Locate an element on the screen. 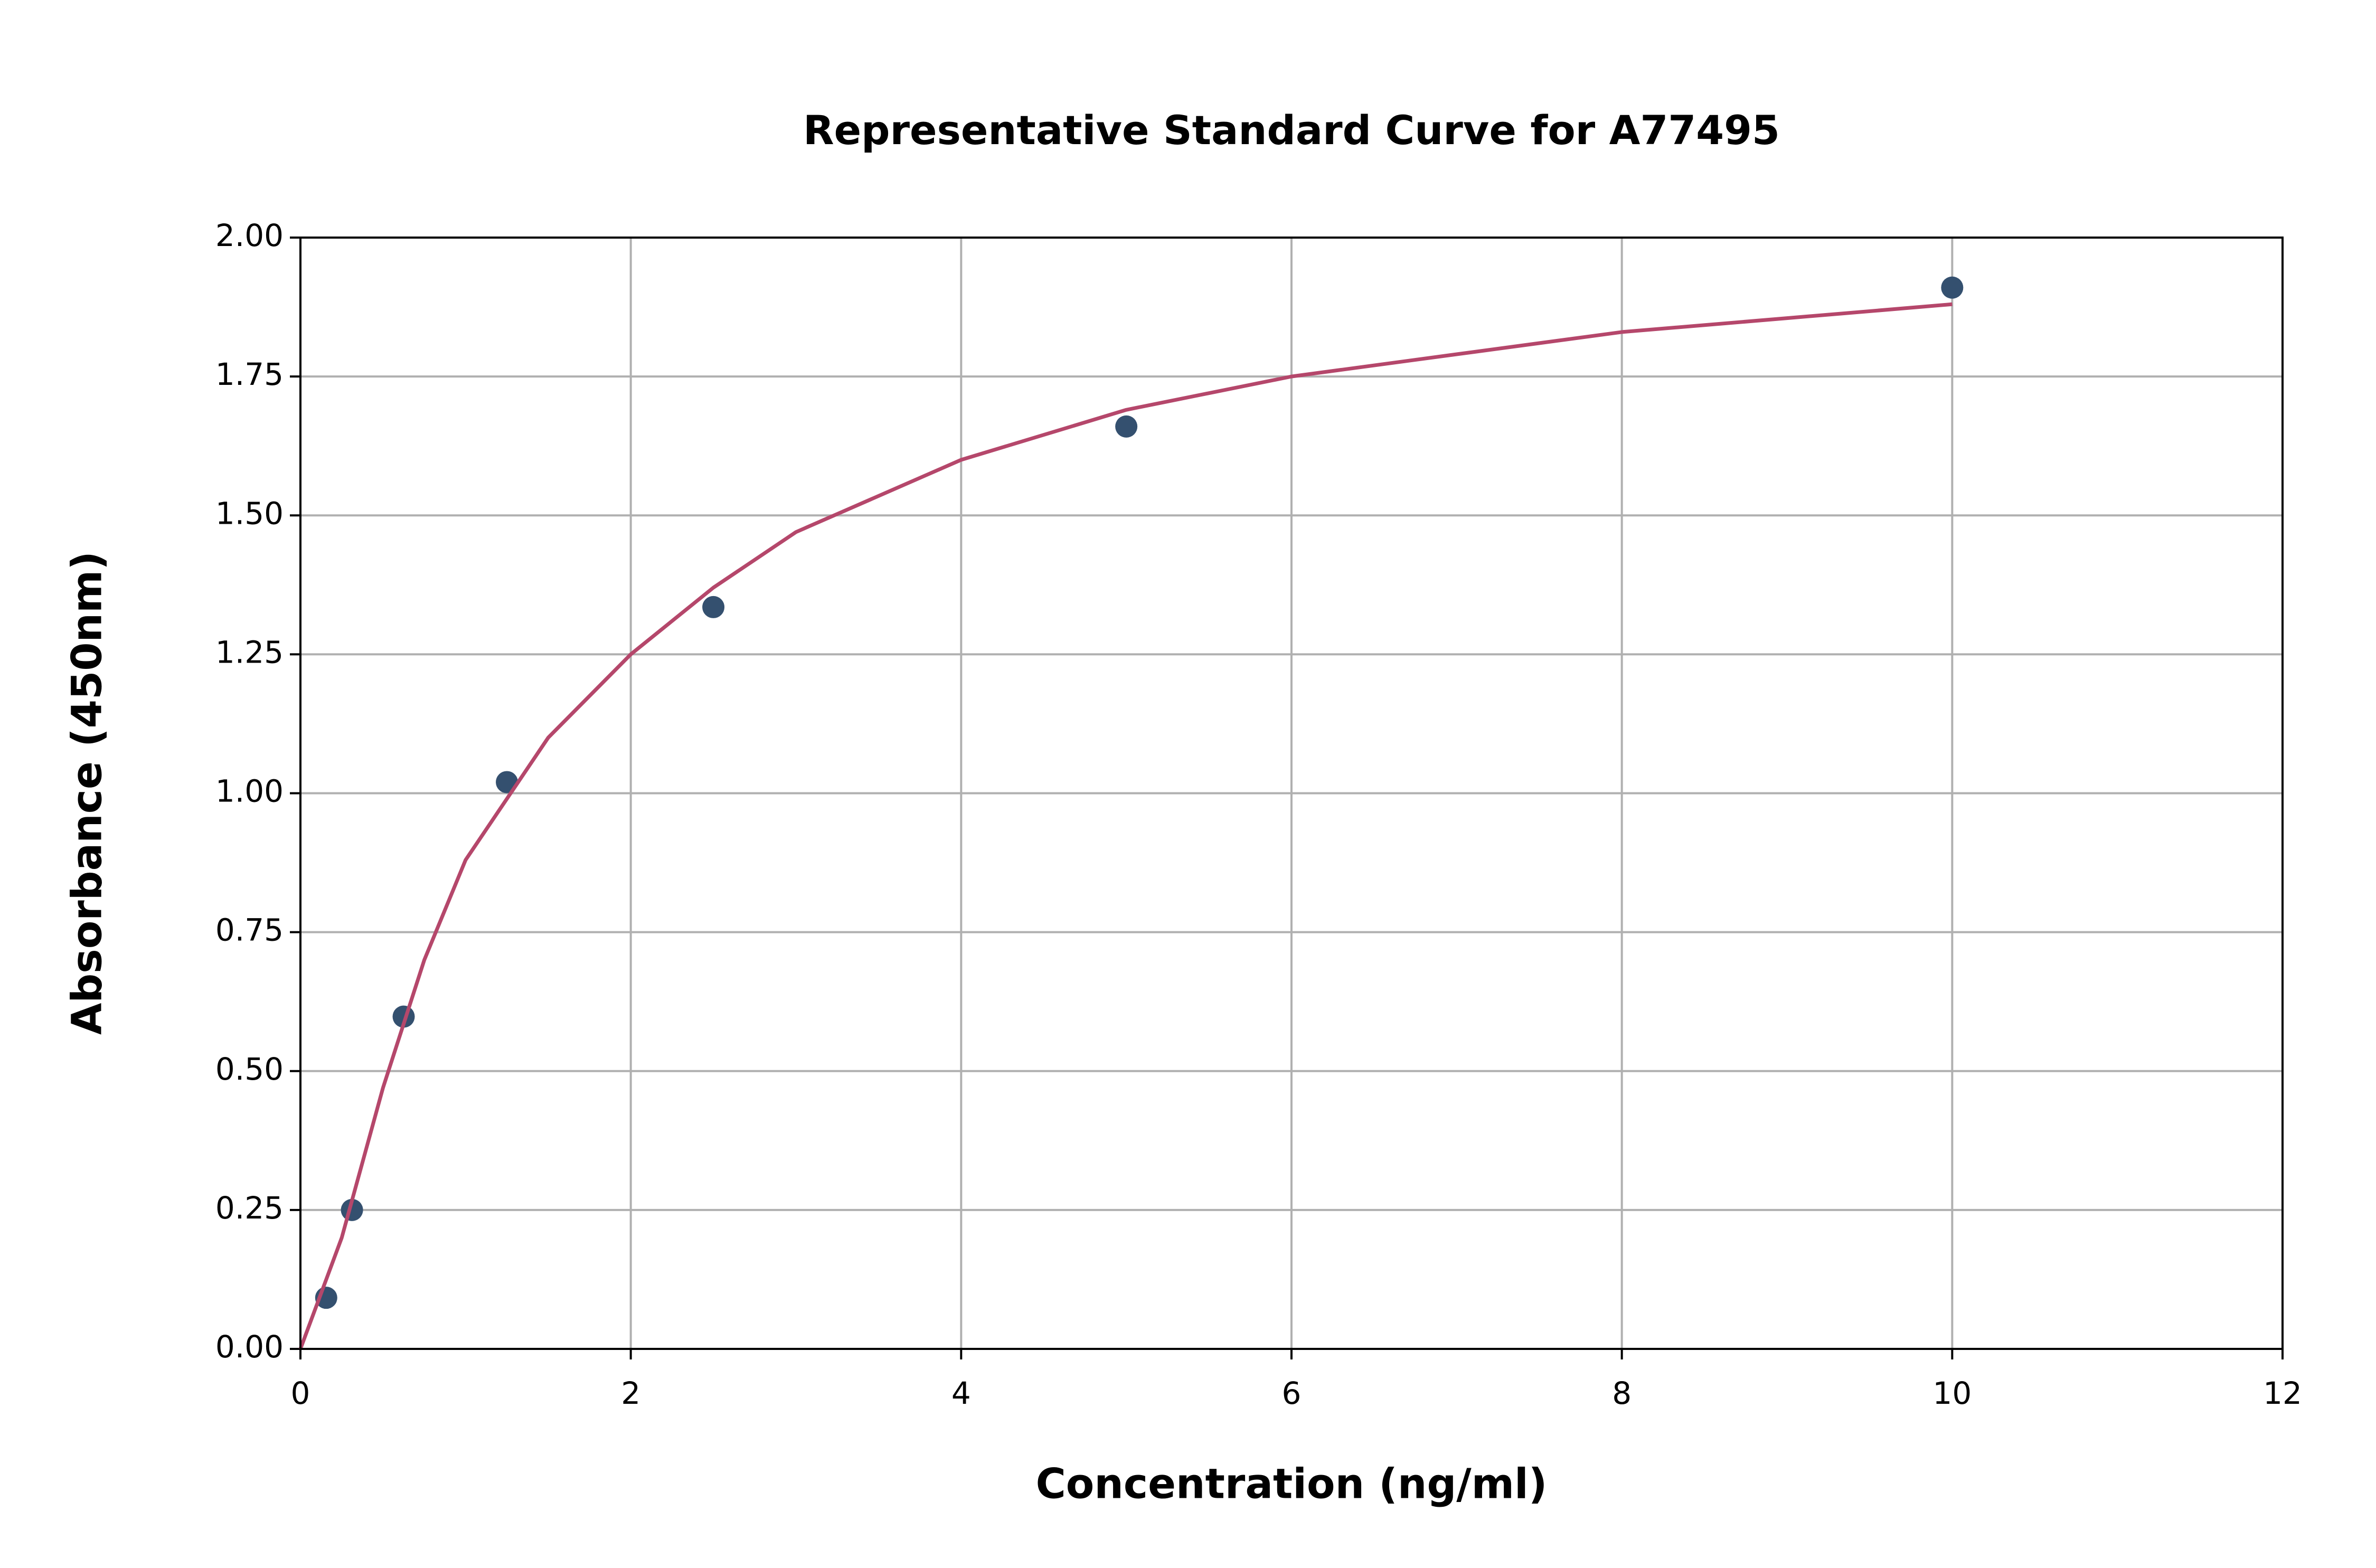 The image size is (2376, 1568). x-tick-label: 2 is located at coordinates (631, 1393).